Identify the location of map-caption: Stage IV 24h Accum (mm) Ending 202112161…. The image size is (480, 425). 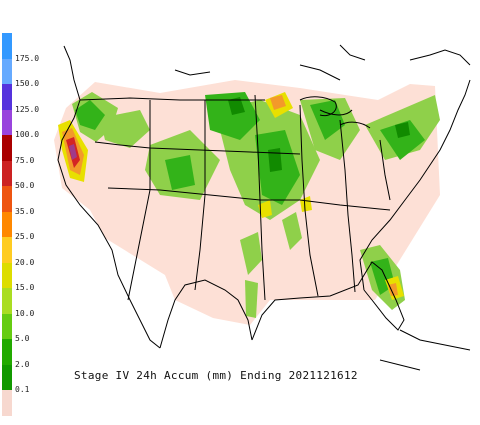
(216, 375).